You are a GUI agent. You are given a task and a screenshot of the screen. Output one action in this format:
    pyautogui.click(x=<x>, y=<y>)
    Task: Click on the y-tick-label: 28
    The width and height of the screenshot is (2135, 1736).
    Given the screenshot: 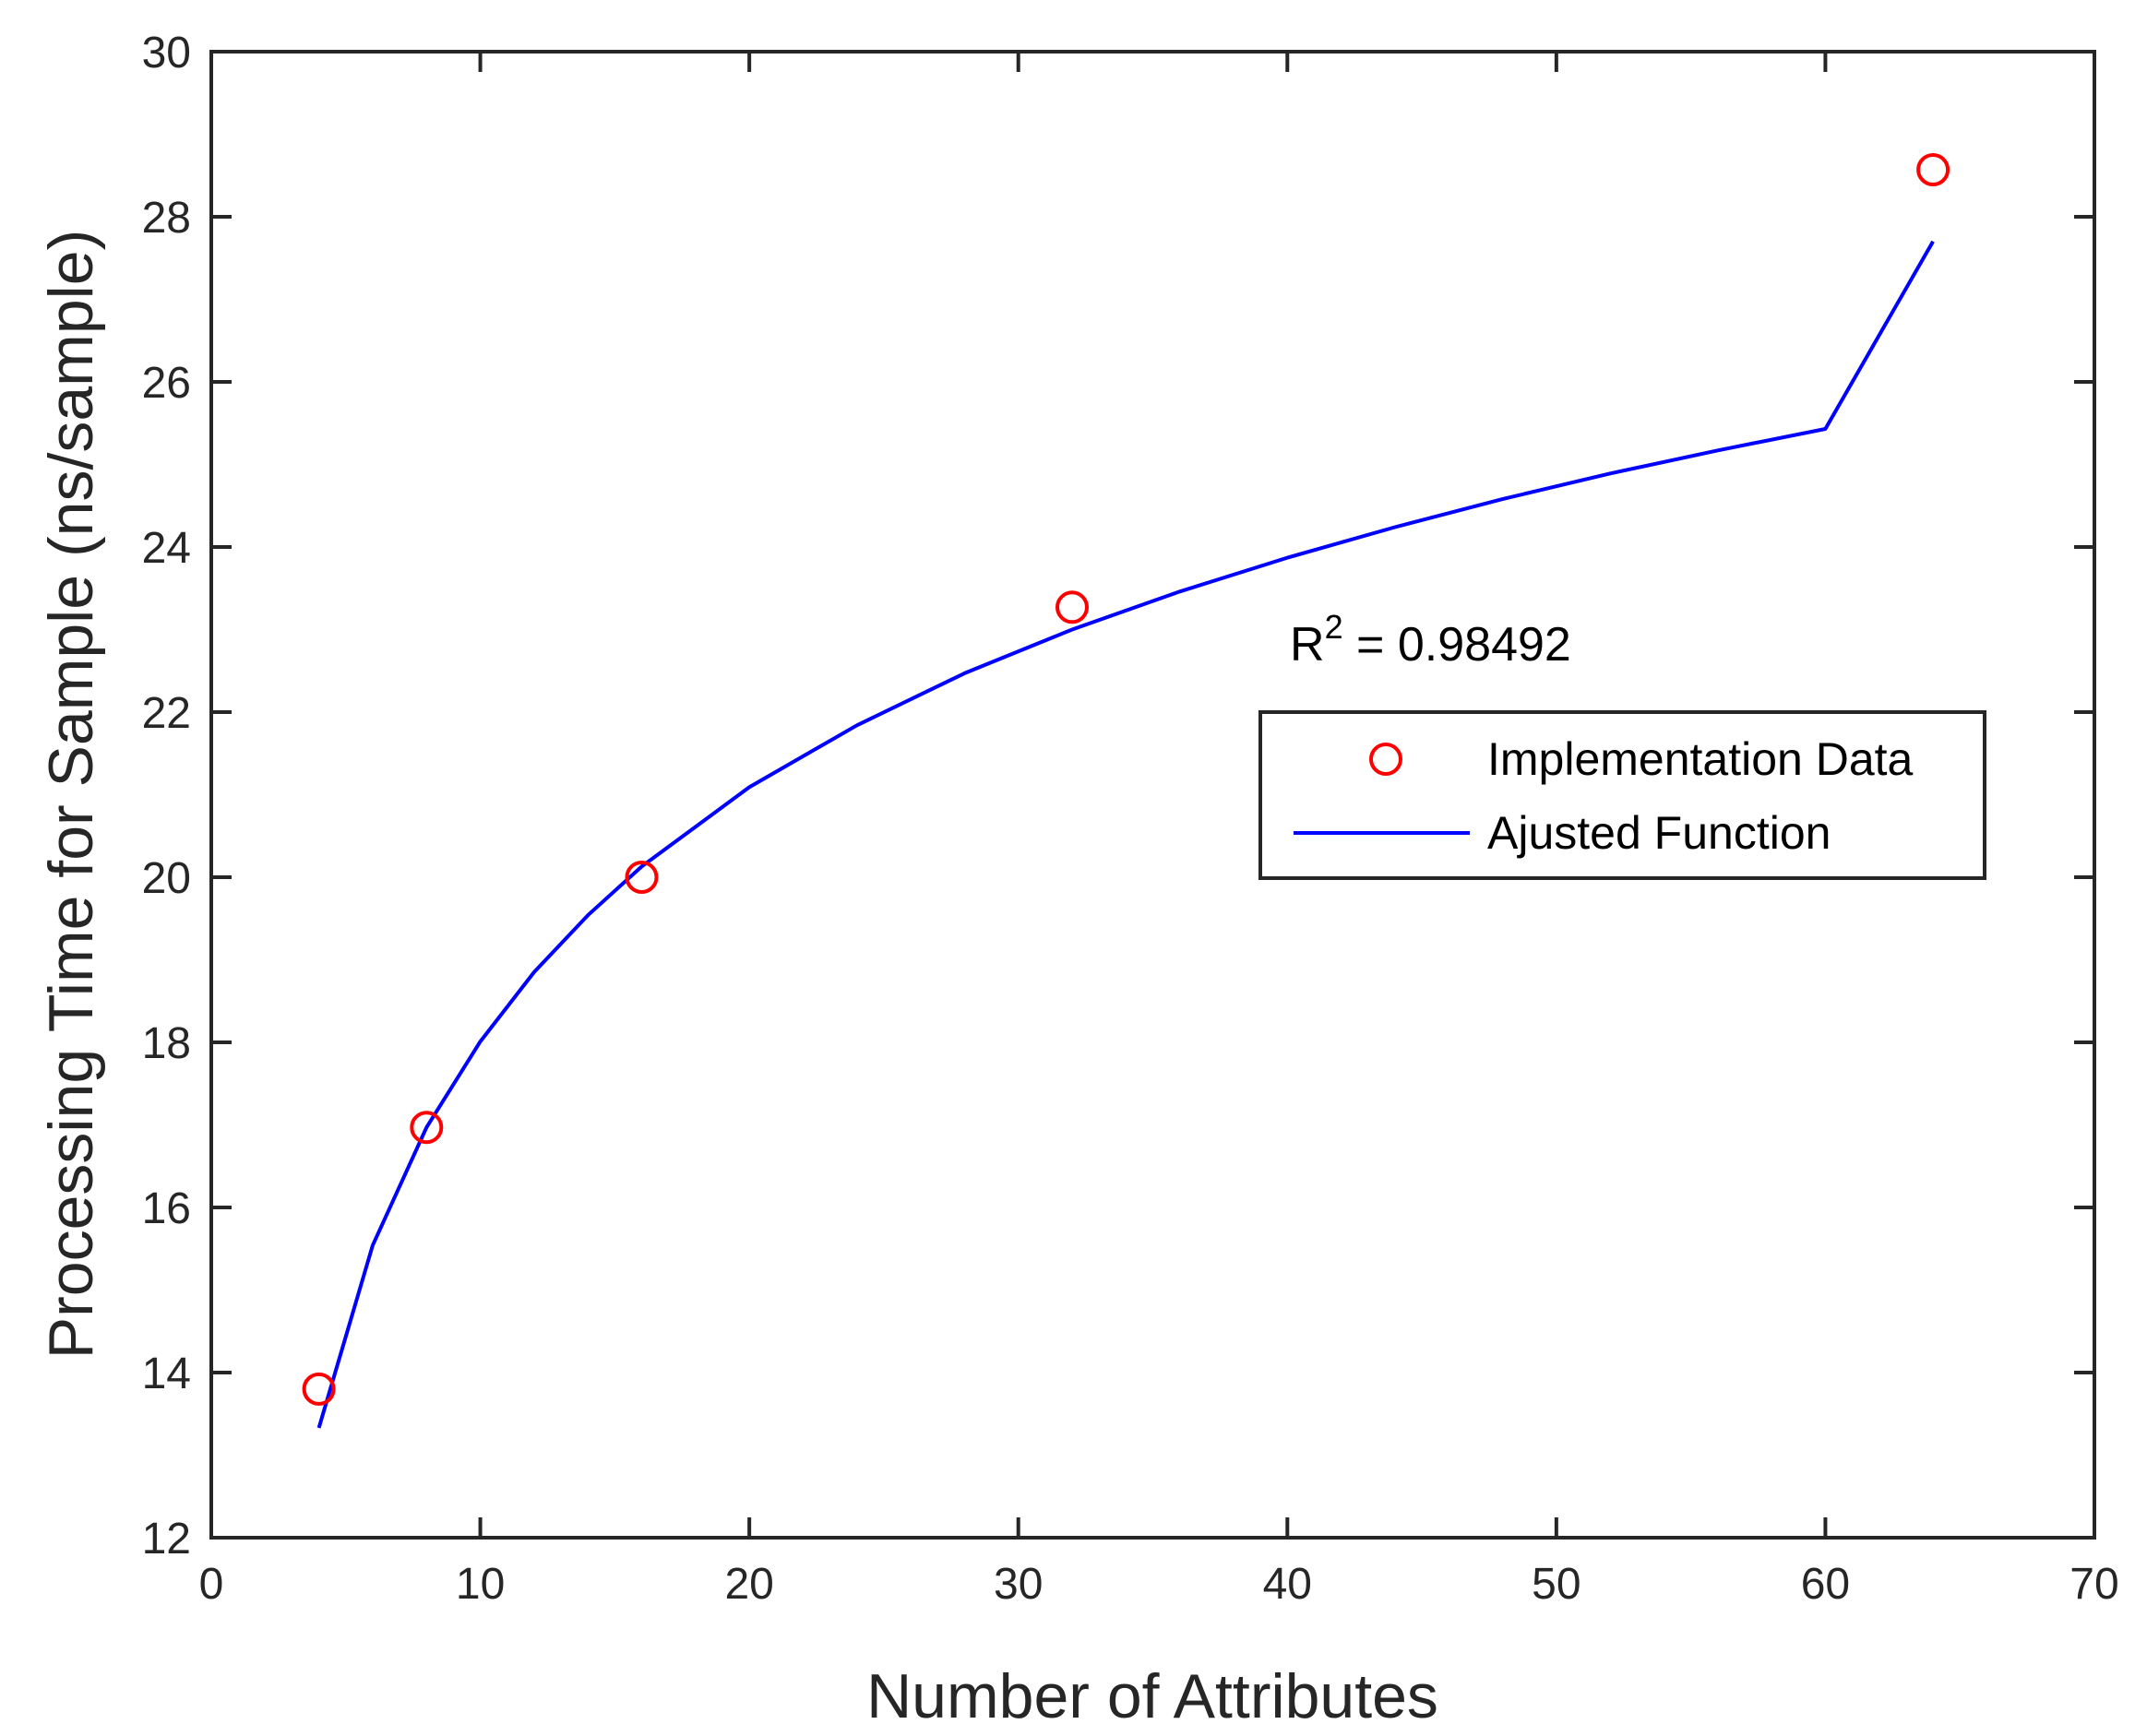 What is the action you would take?
    pyautogui.click(x=166, y=218)
    